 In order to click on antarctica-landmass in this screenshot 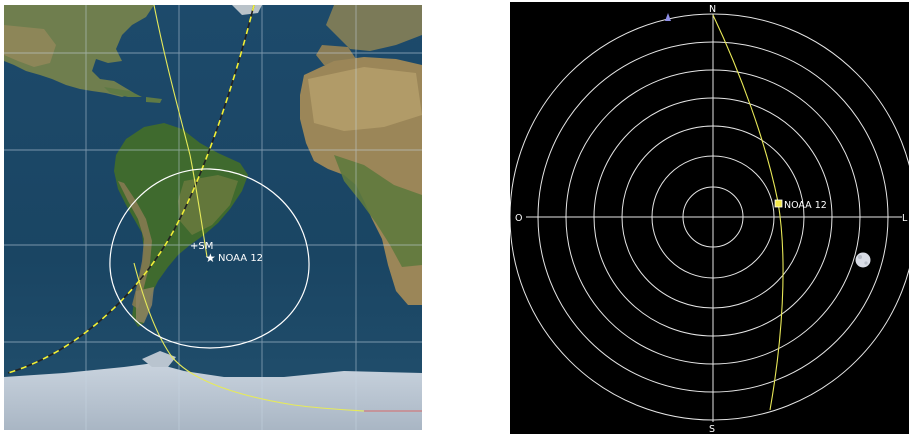, I will do `click(213, 396)`.